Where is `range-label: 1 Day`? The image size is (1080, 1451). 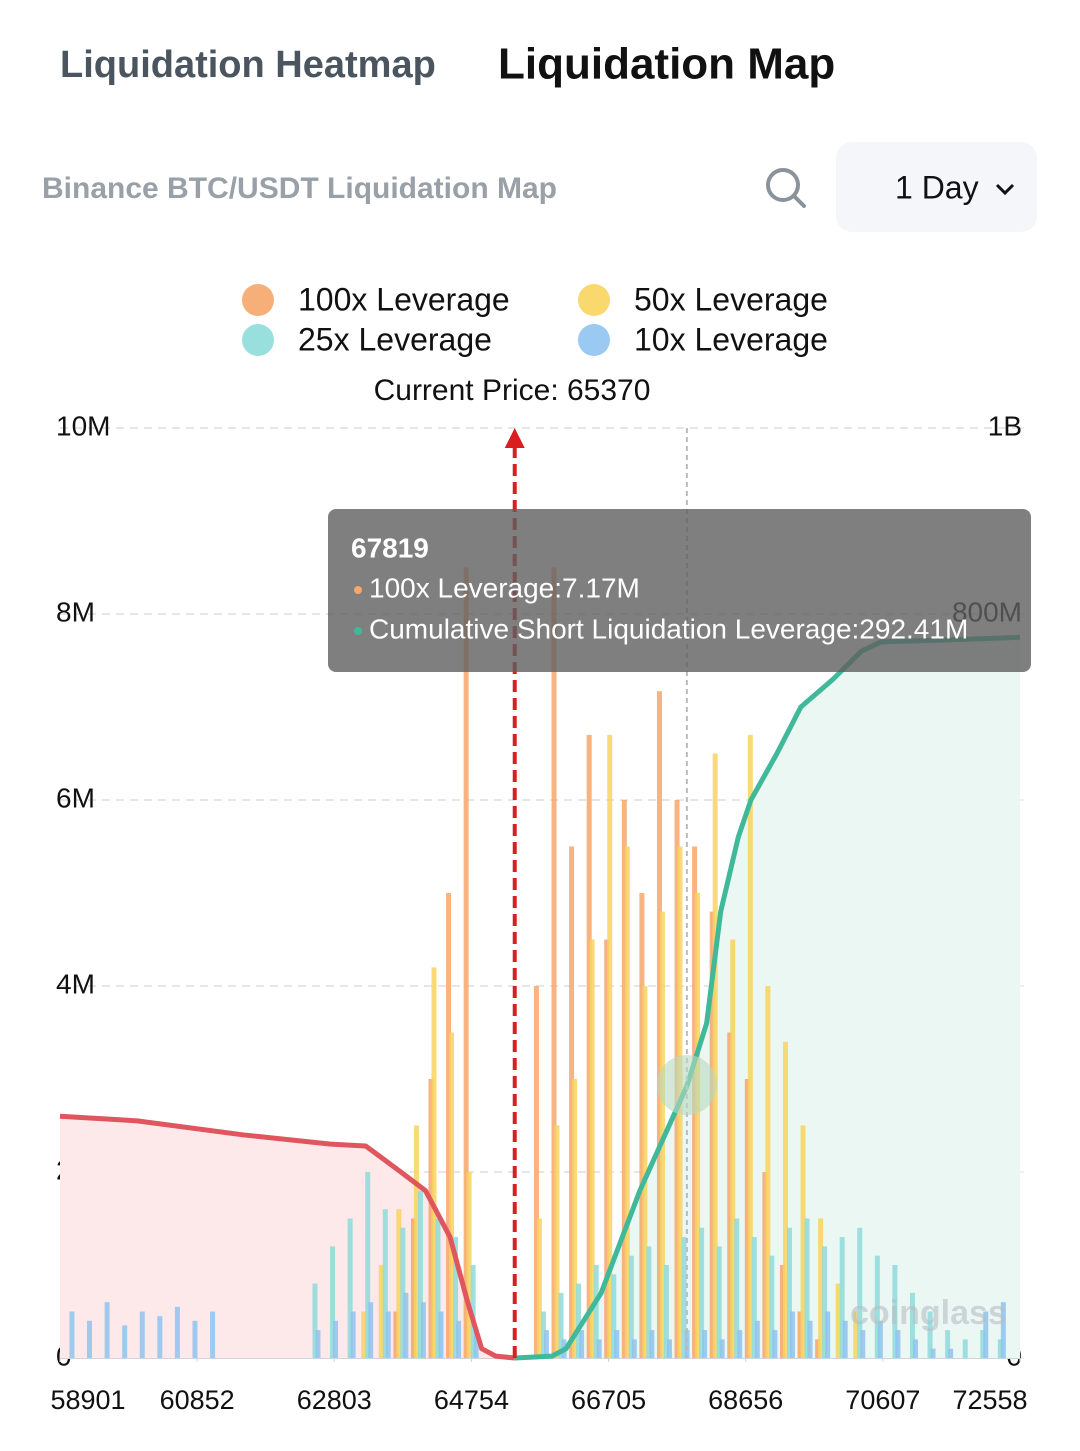 range-label: 1 Day is located at coordinates (937, 187).